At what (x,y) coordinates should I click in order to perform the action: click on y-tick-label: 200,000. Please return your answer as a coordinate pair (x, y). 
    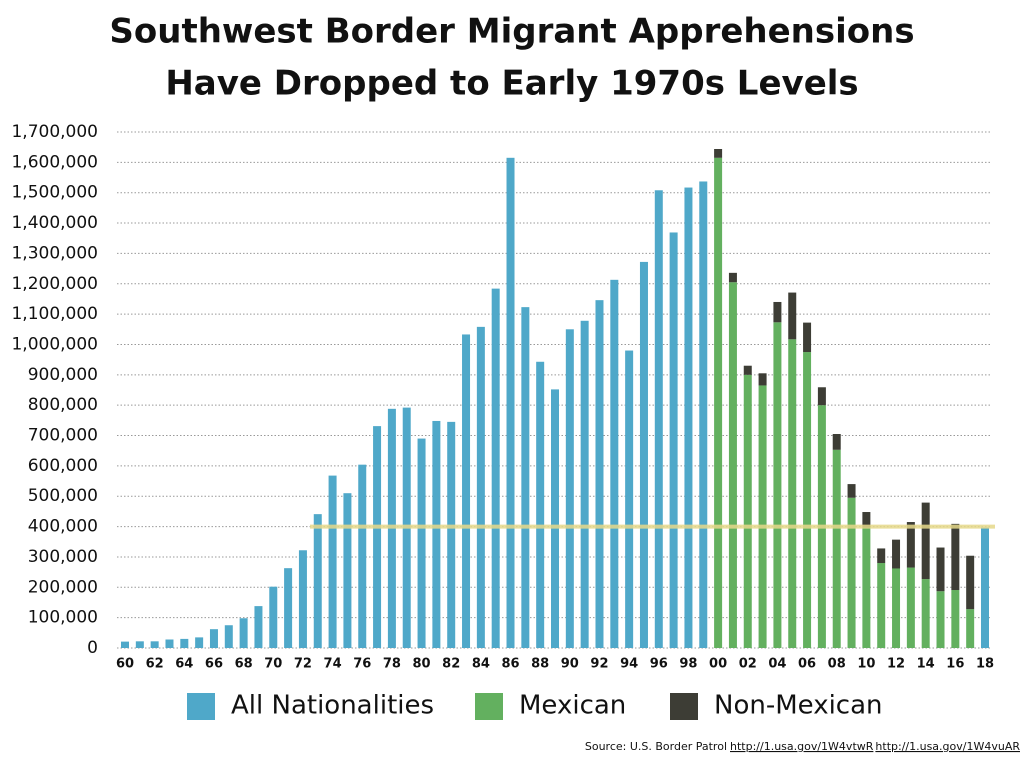
    Looking at the image, I should click on (63, 587).